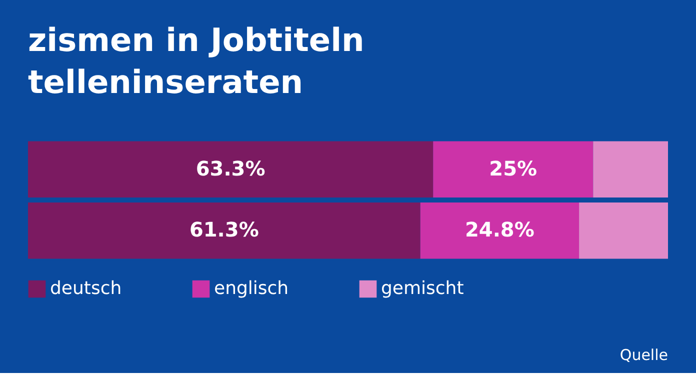  Describe the element at coordinates (422, 288) in the screenshot. I see `legend-label: gemischt` at that location.